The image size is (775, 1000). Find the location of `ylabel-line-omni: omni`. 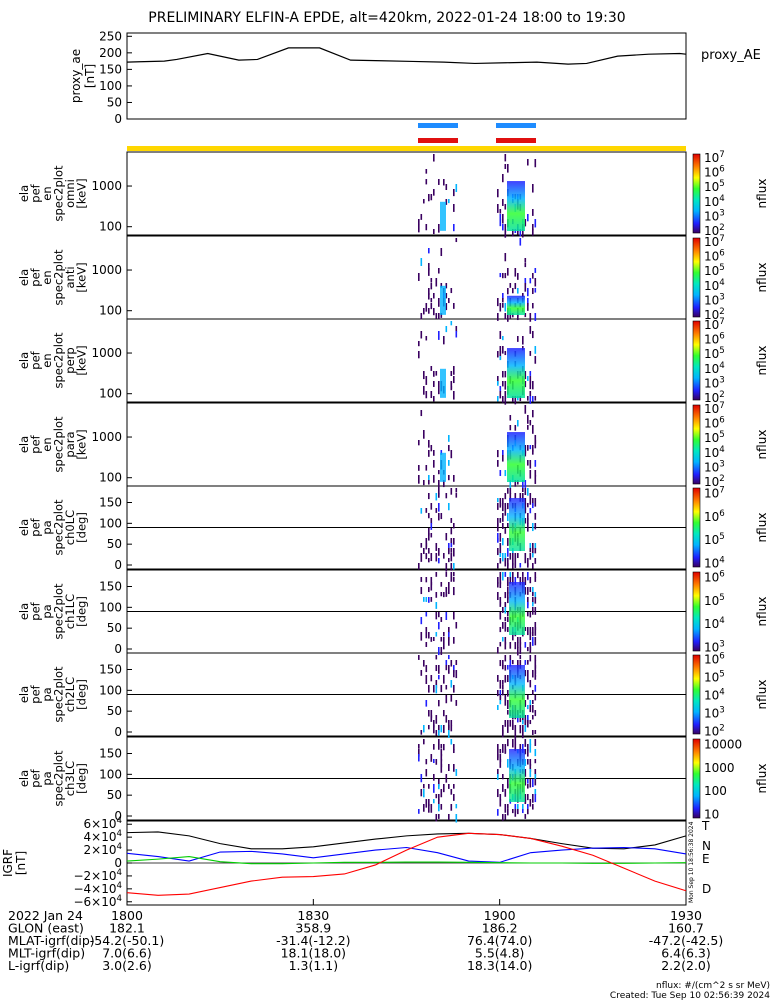

ylabel-line-omni: omni is located at coordinates (70, 193).